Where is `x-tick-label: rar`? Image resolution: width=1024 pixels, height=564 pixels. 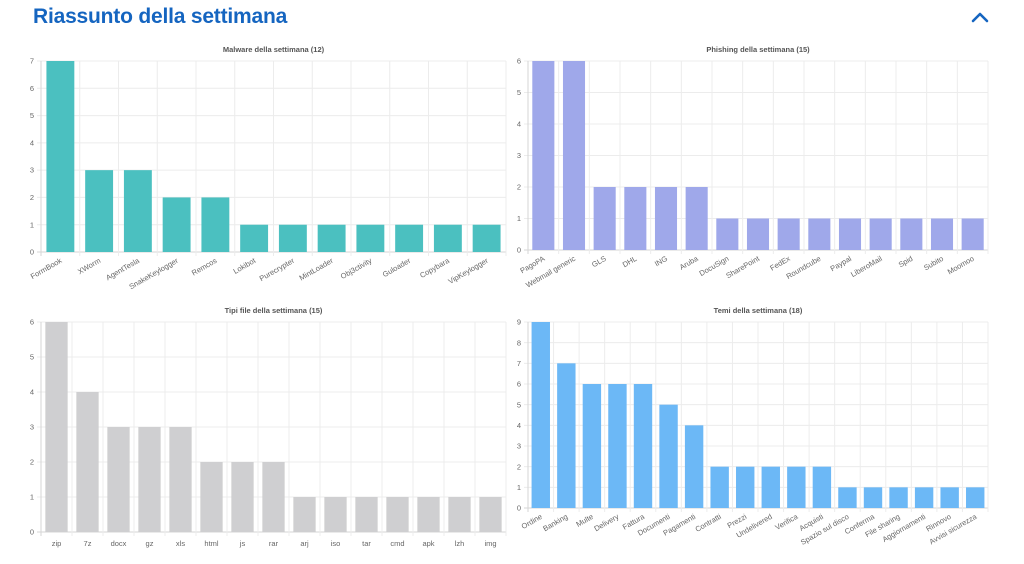
x-tick-label: rar is located at coordinates (274, 543).